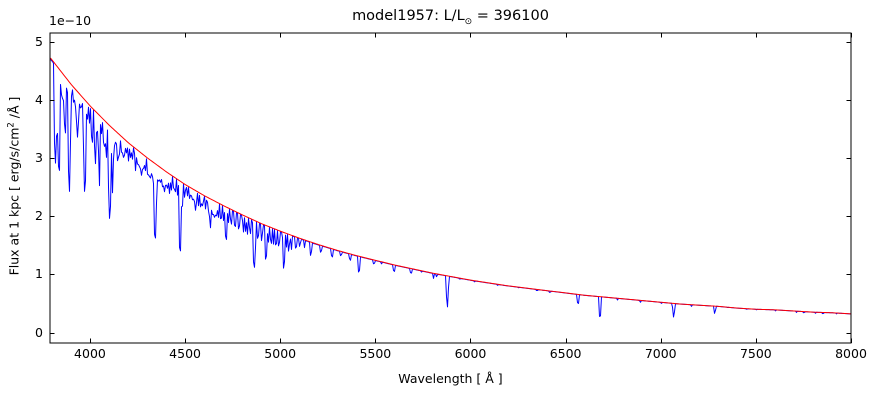  Describe the element at coordinates (280, 353) in the screenshot. I see `x-tick-label-5000: 5000` at that location.